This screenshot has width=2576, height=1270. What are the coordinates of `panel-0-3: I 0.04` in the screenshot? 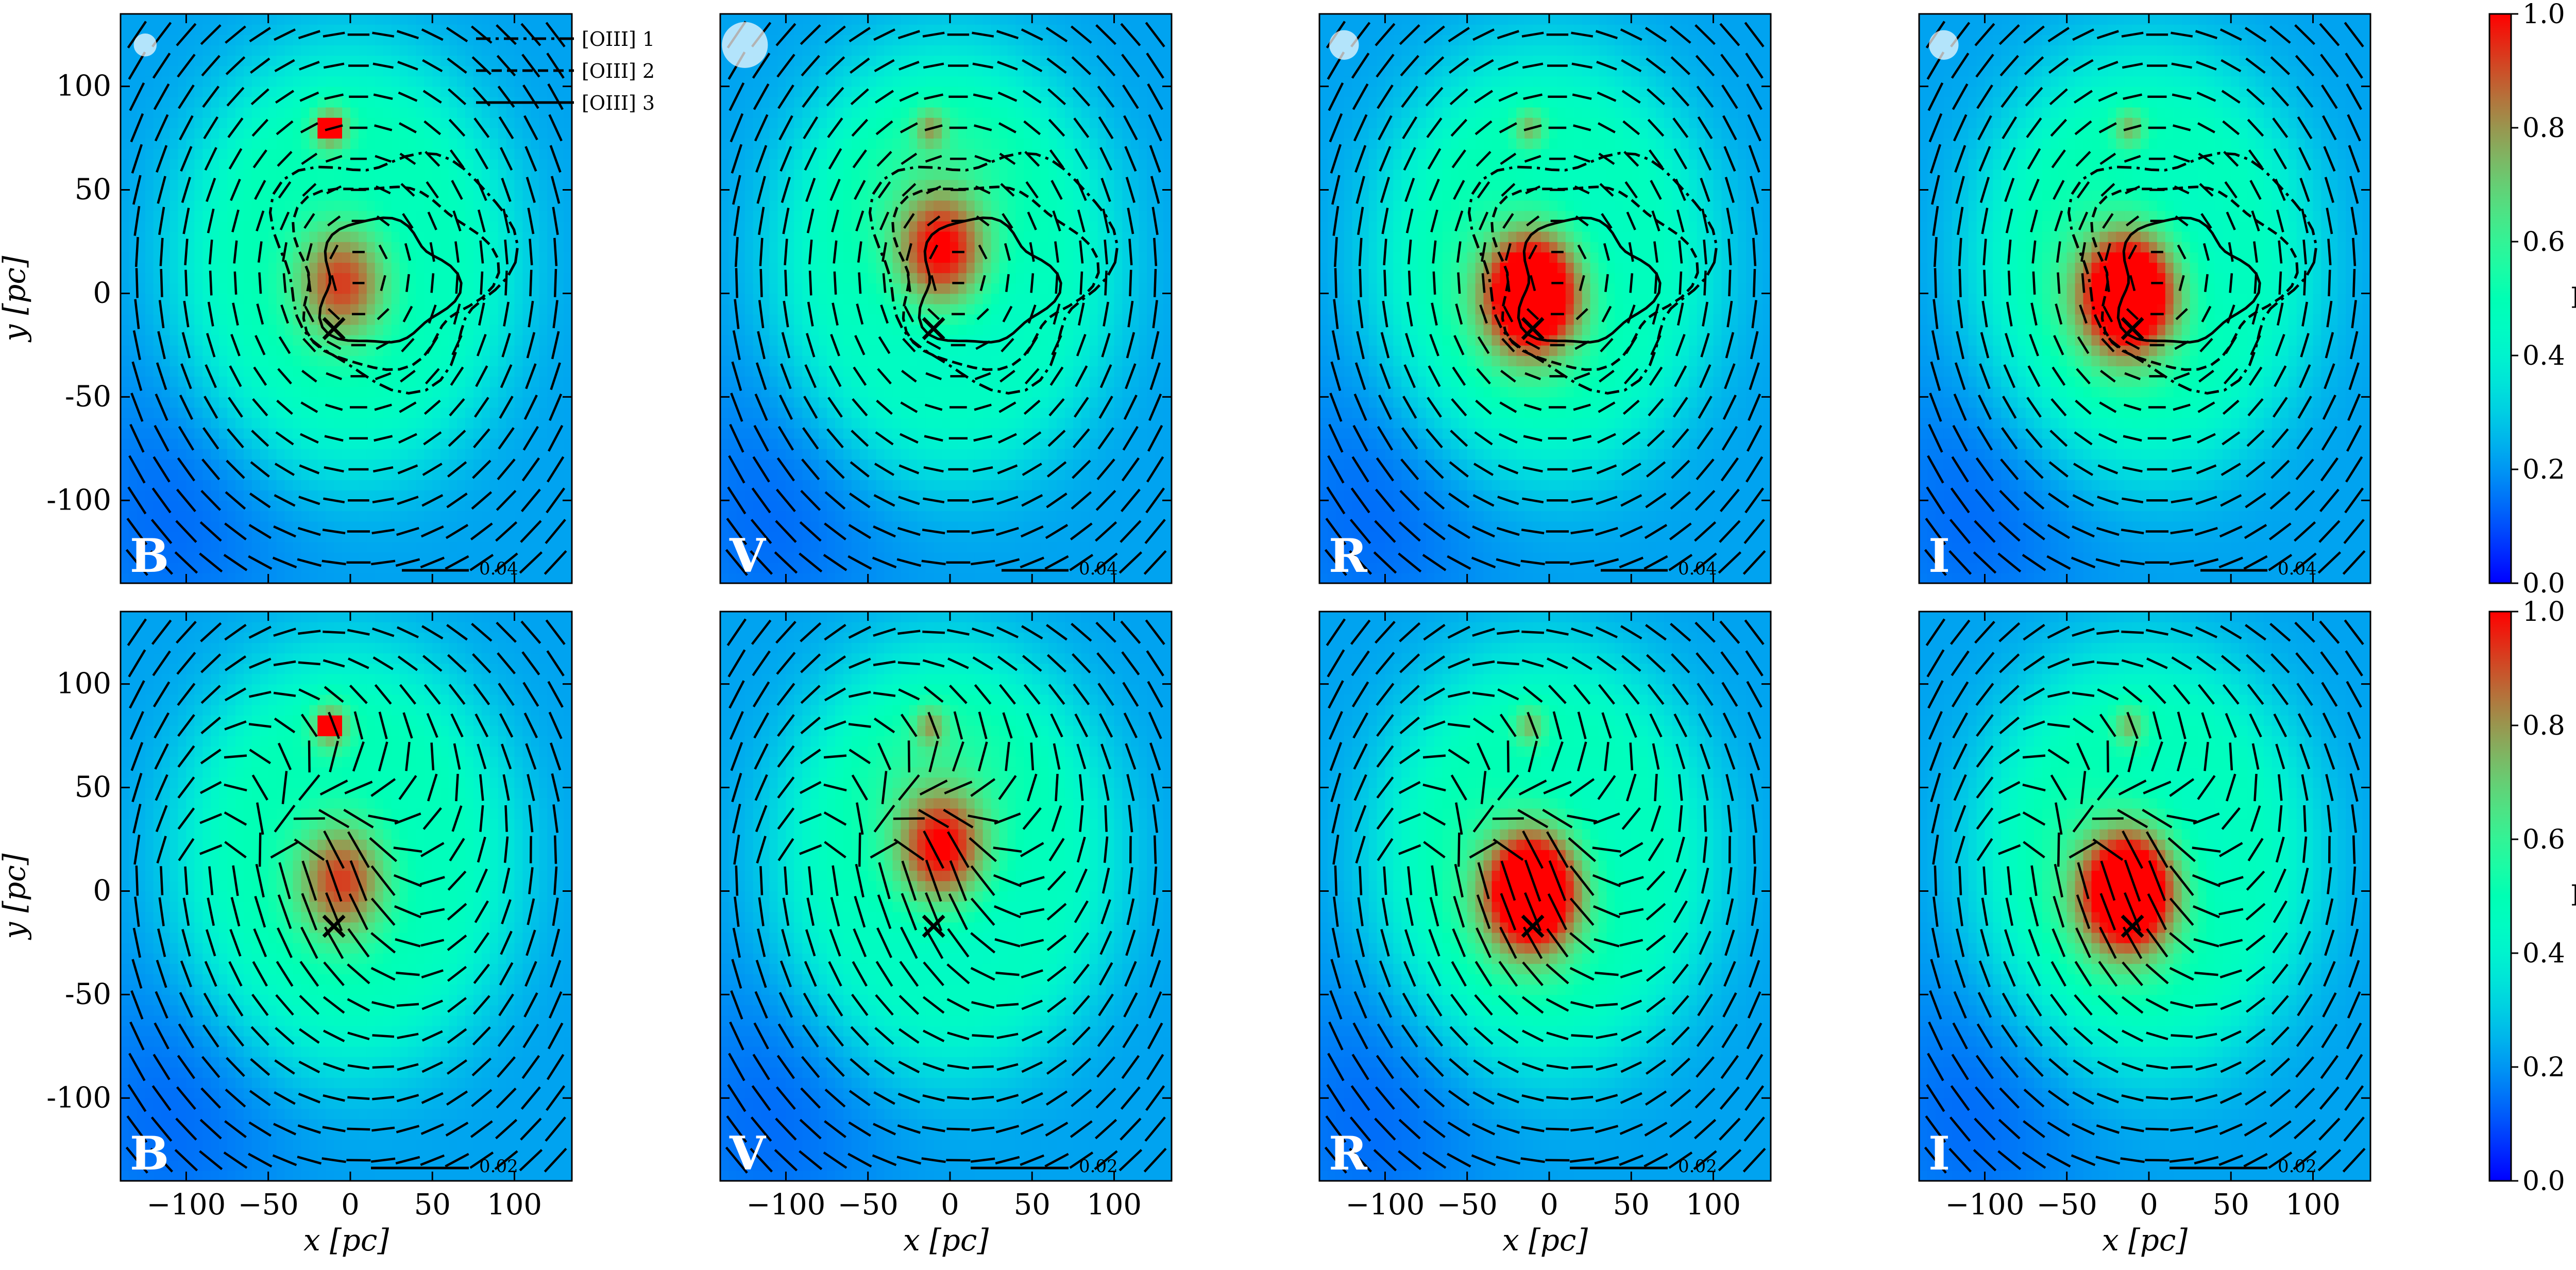 It's located at (2144, 298).